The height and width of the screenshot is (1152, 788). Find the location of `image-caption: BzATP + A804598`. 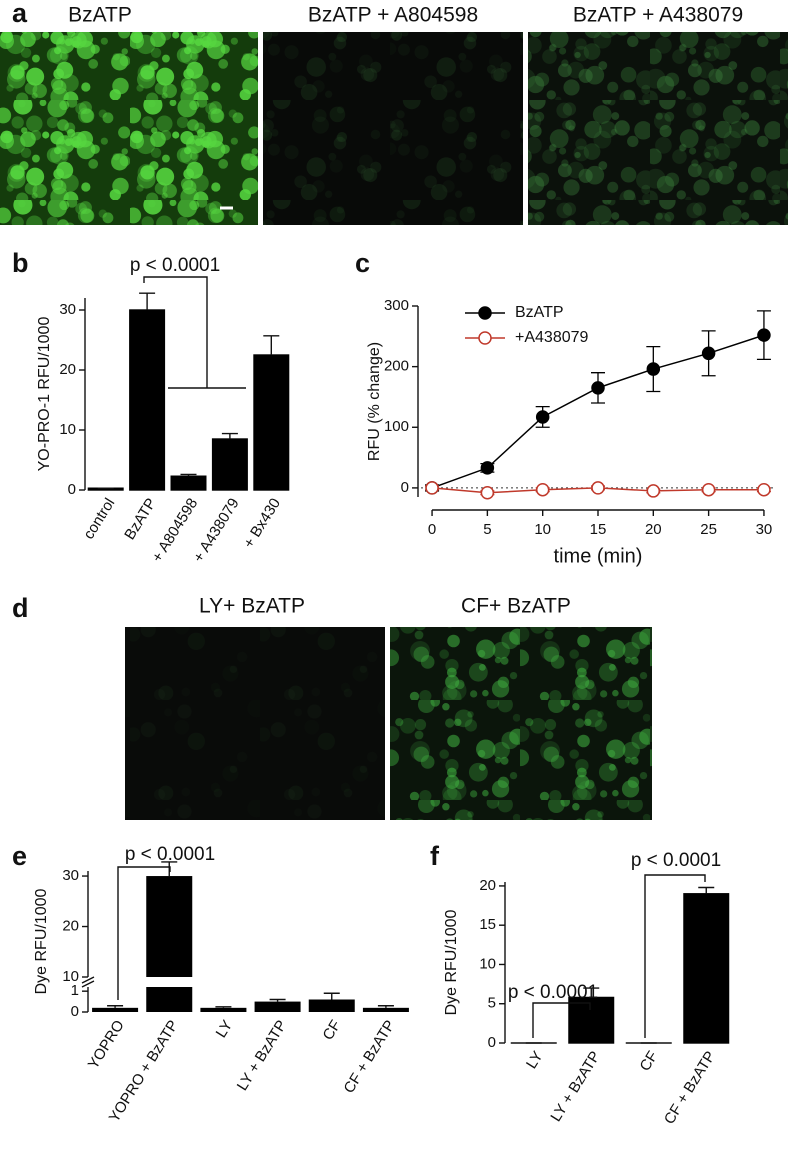

image-caption: BzATP + A804598 is located at coordinates (393, 15).